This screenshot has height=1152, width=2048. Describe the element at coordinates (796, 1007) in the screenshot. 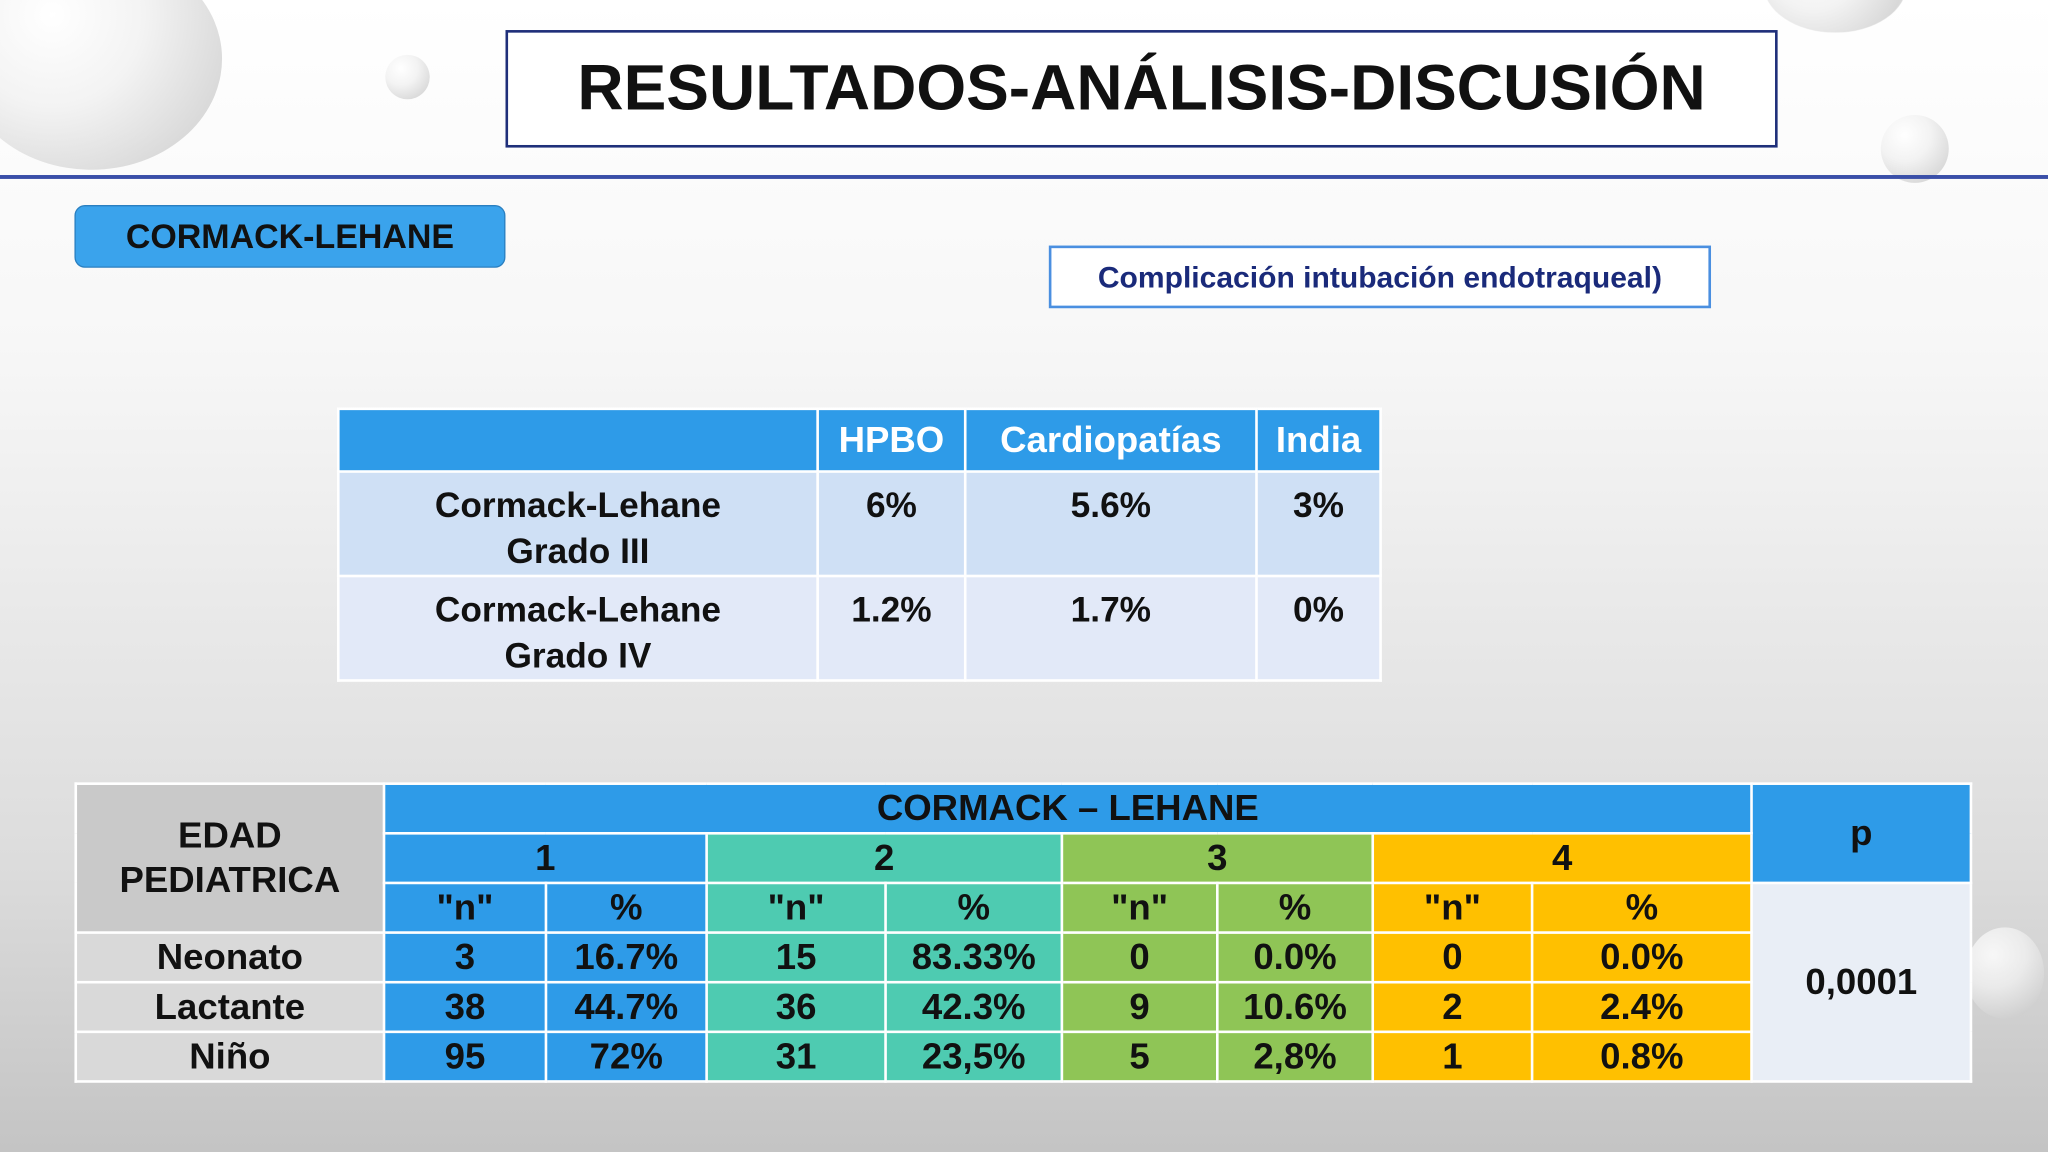

I see `cell: 36` at that location.